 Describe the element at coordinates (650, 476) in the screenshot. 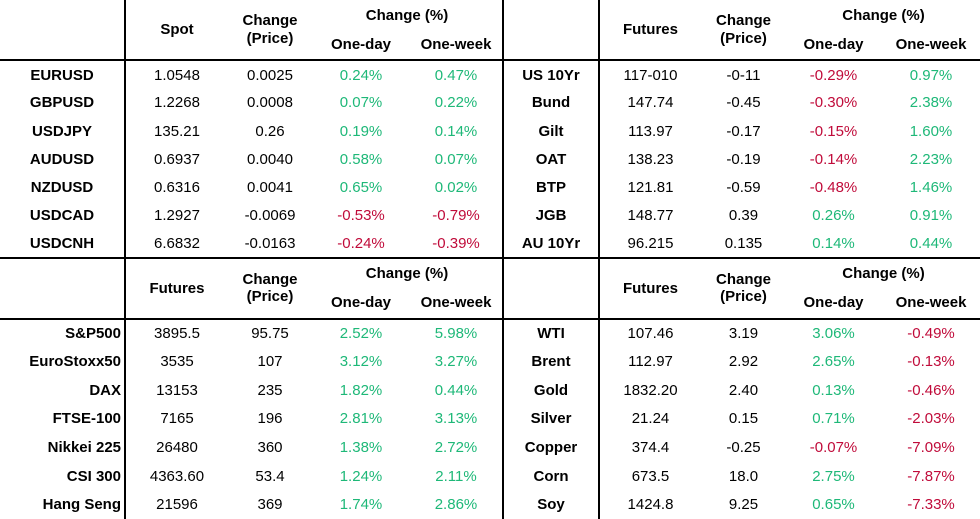

I see `price-cell: 673.5` at that location.